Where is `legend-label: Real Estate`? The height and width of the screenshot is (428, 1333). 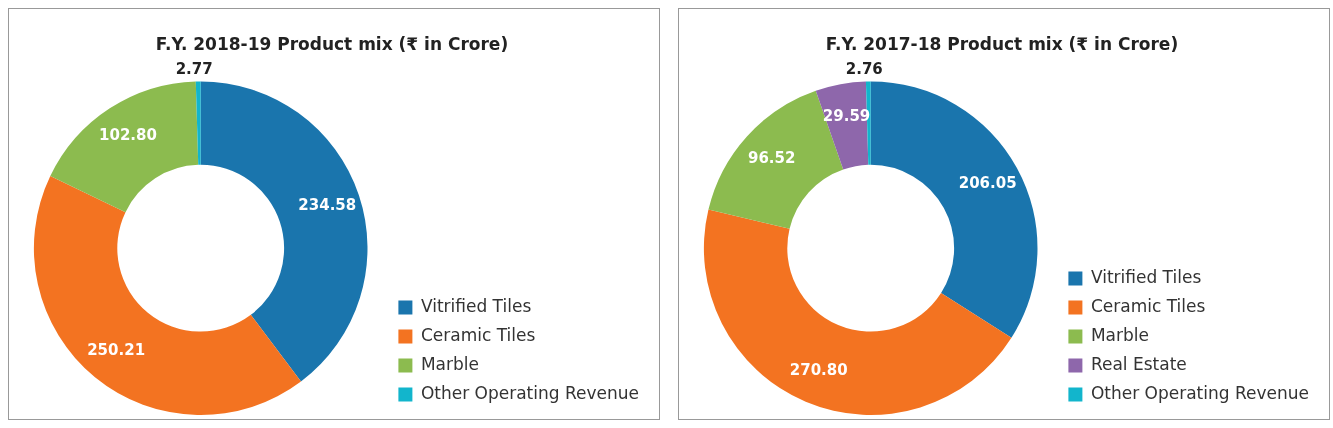 legend-label: Real Estate is located at coordinates (1138, 363).